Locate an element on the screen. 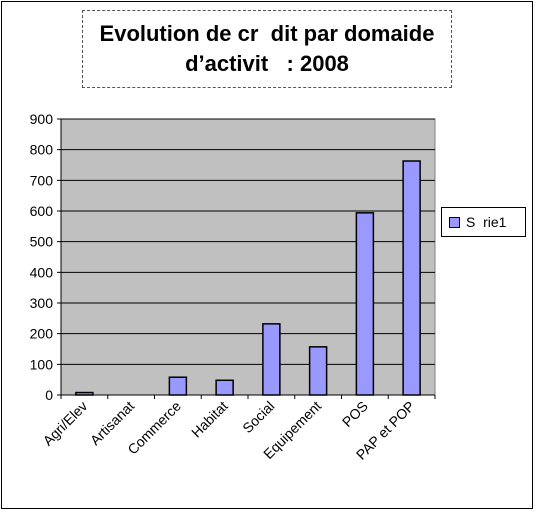 This screenshot has width=536, height=512. y-tick-label: 0 is located at coordinates (49, 395).